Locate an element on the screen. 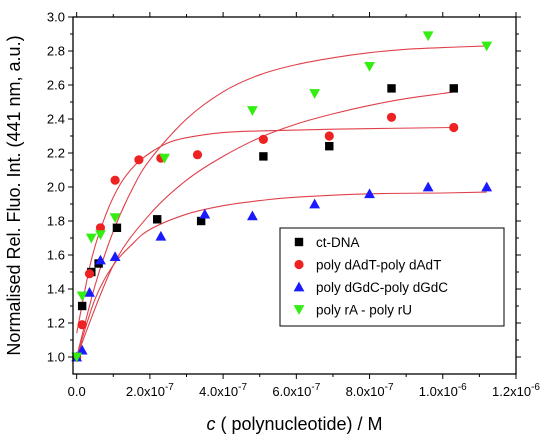 The height and width of the screenshot is (445, 550). x-tick-label-base: 6.0x10 is located at coordinates (291, 391).